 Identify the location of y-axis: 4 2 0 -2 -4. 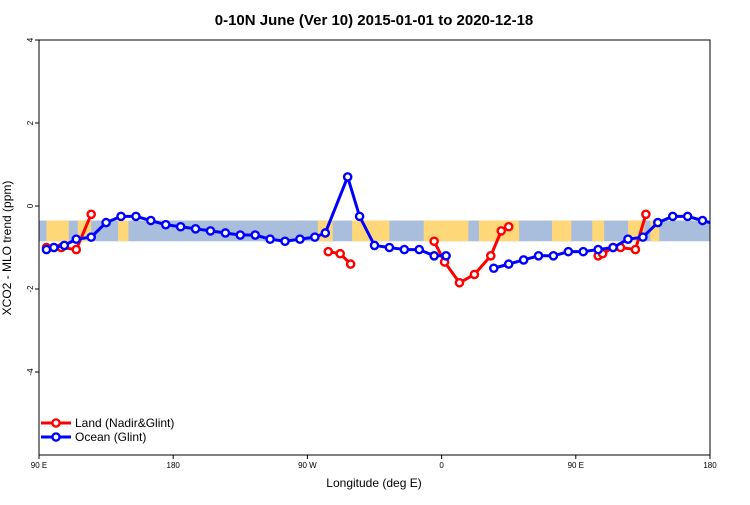
(32, 206).